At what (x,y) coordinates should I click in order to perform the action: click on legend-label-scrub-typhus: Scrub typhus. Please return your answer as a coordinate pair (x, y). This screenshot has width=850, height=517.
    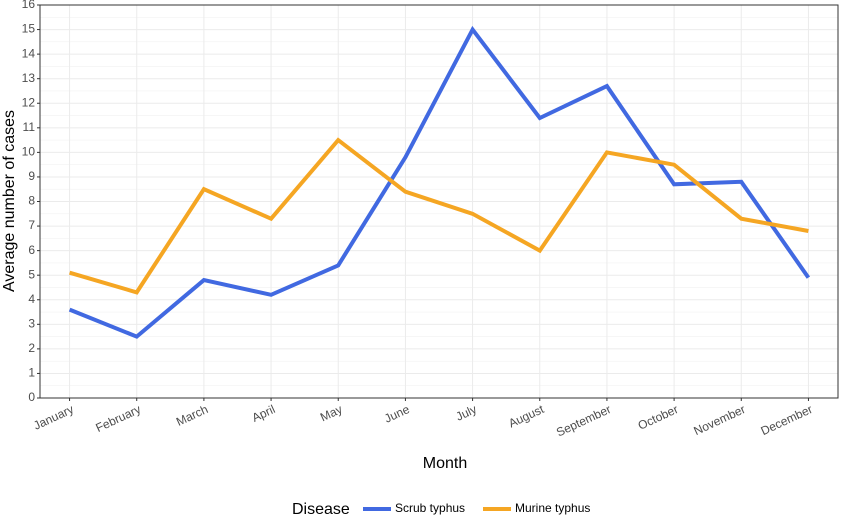
    Looking at the image, I should click on (430, 508).